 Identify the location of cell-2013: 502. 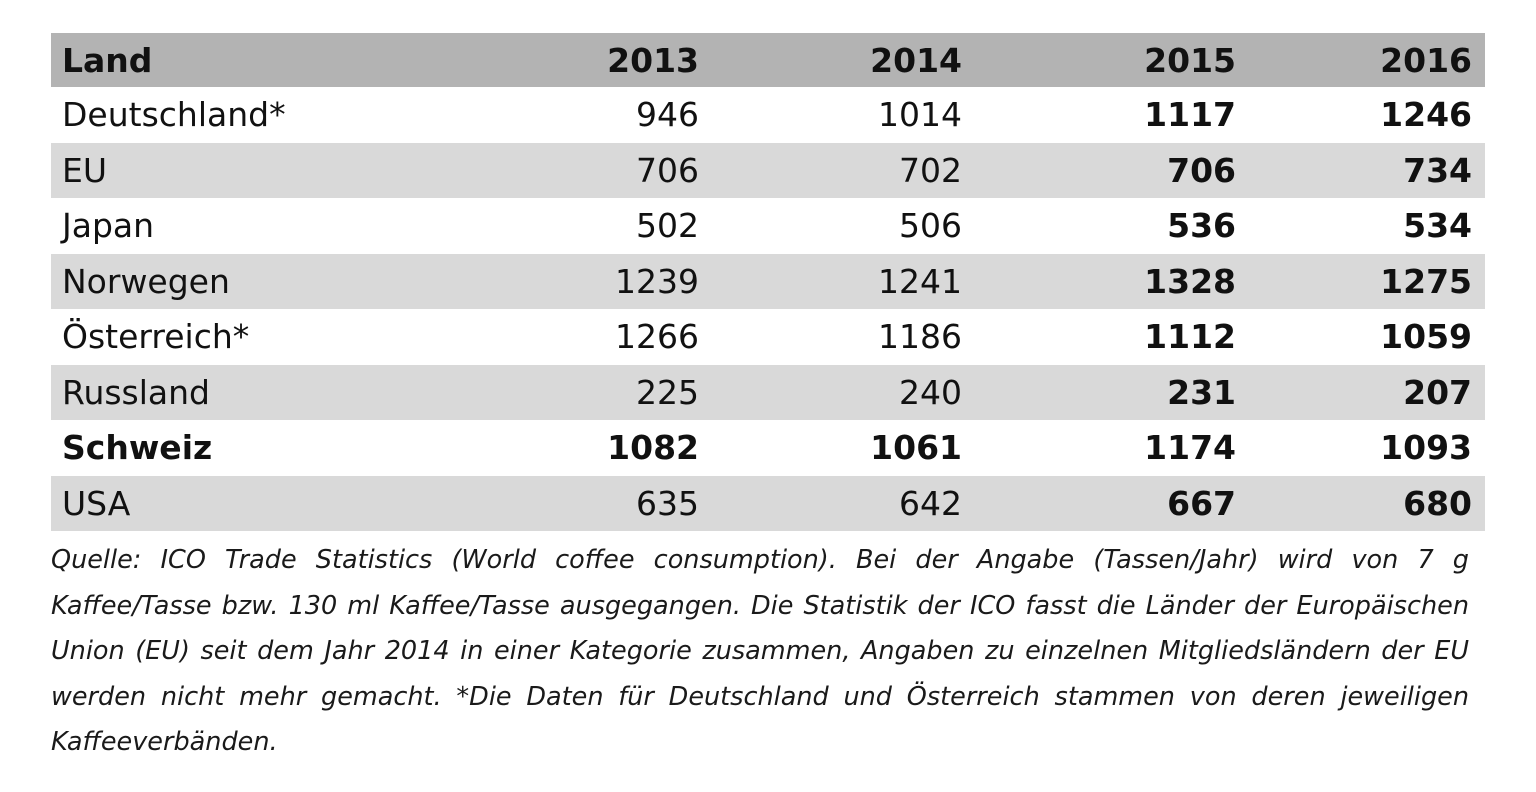
(590, 226).